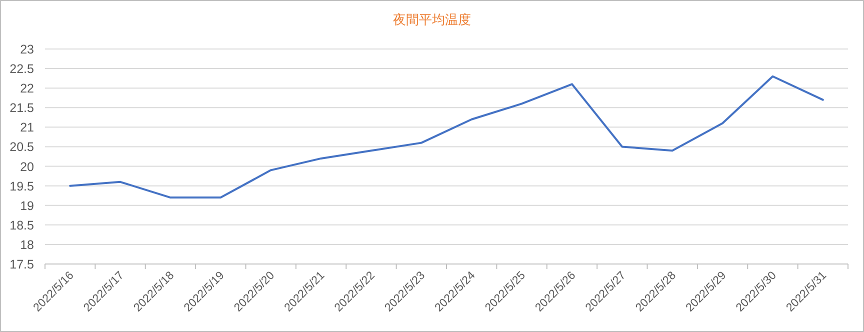  Describe the element at coordinates (27, 167) in the screenshot. I see `y-tick-label: 20` at that location.